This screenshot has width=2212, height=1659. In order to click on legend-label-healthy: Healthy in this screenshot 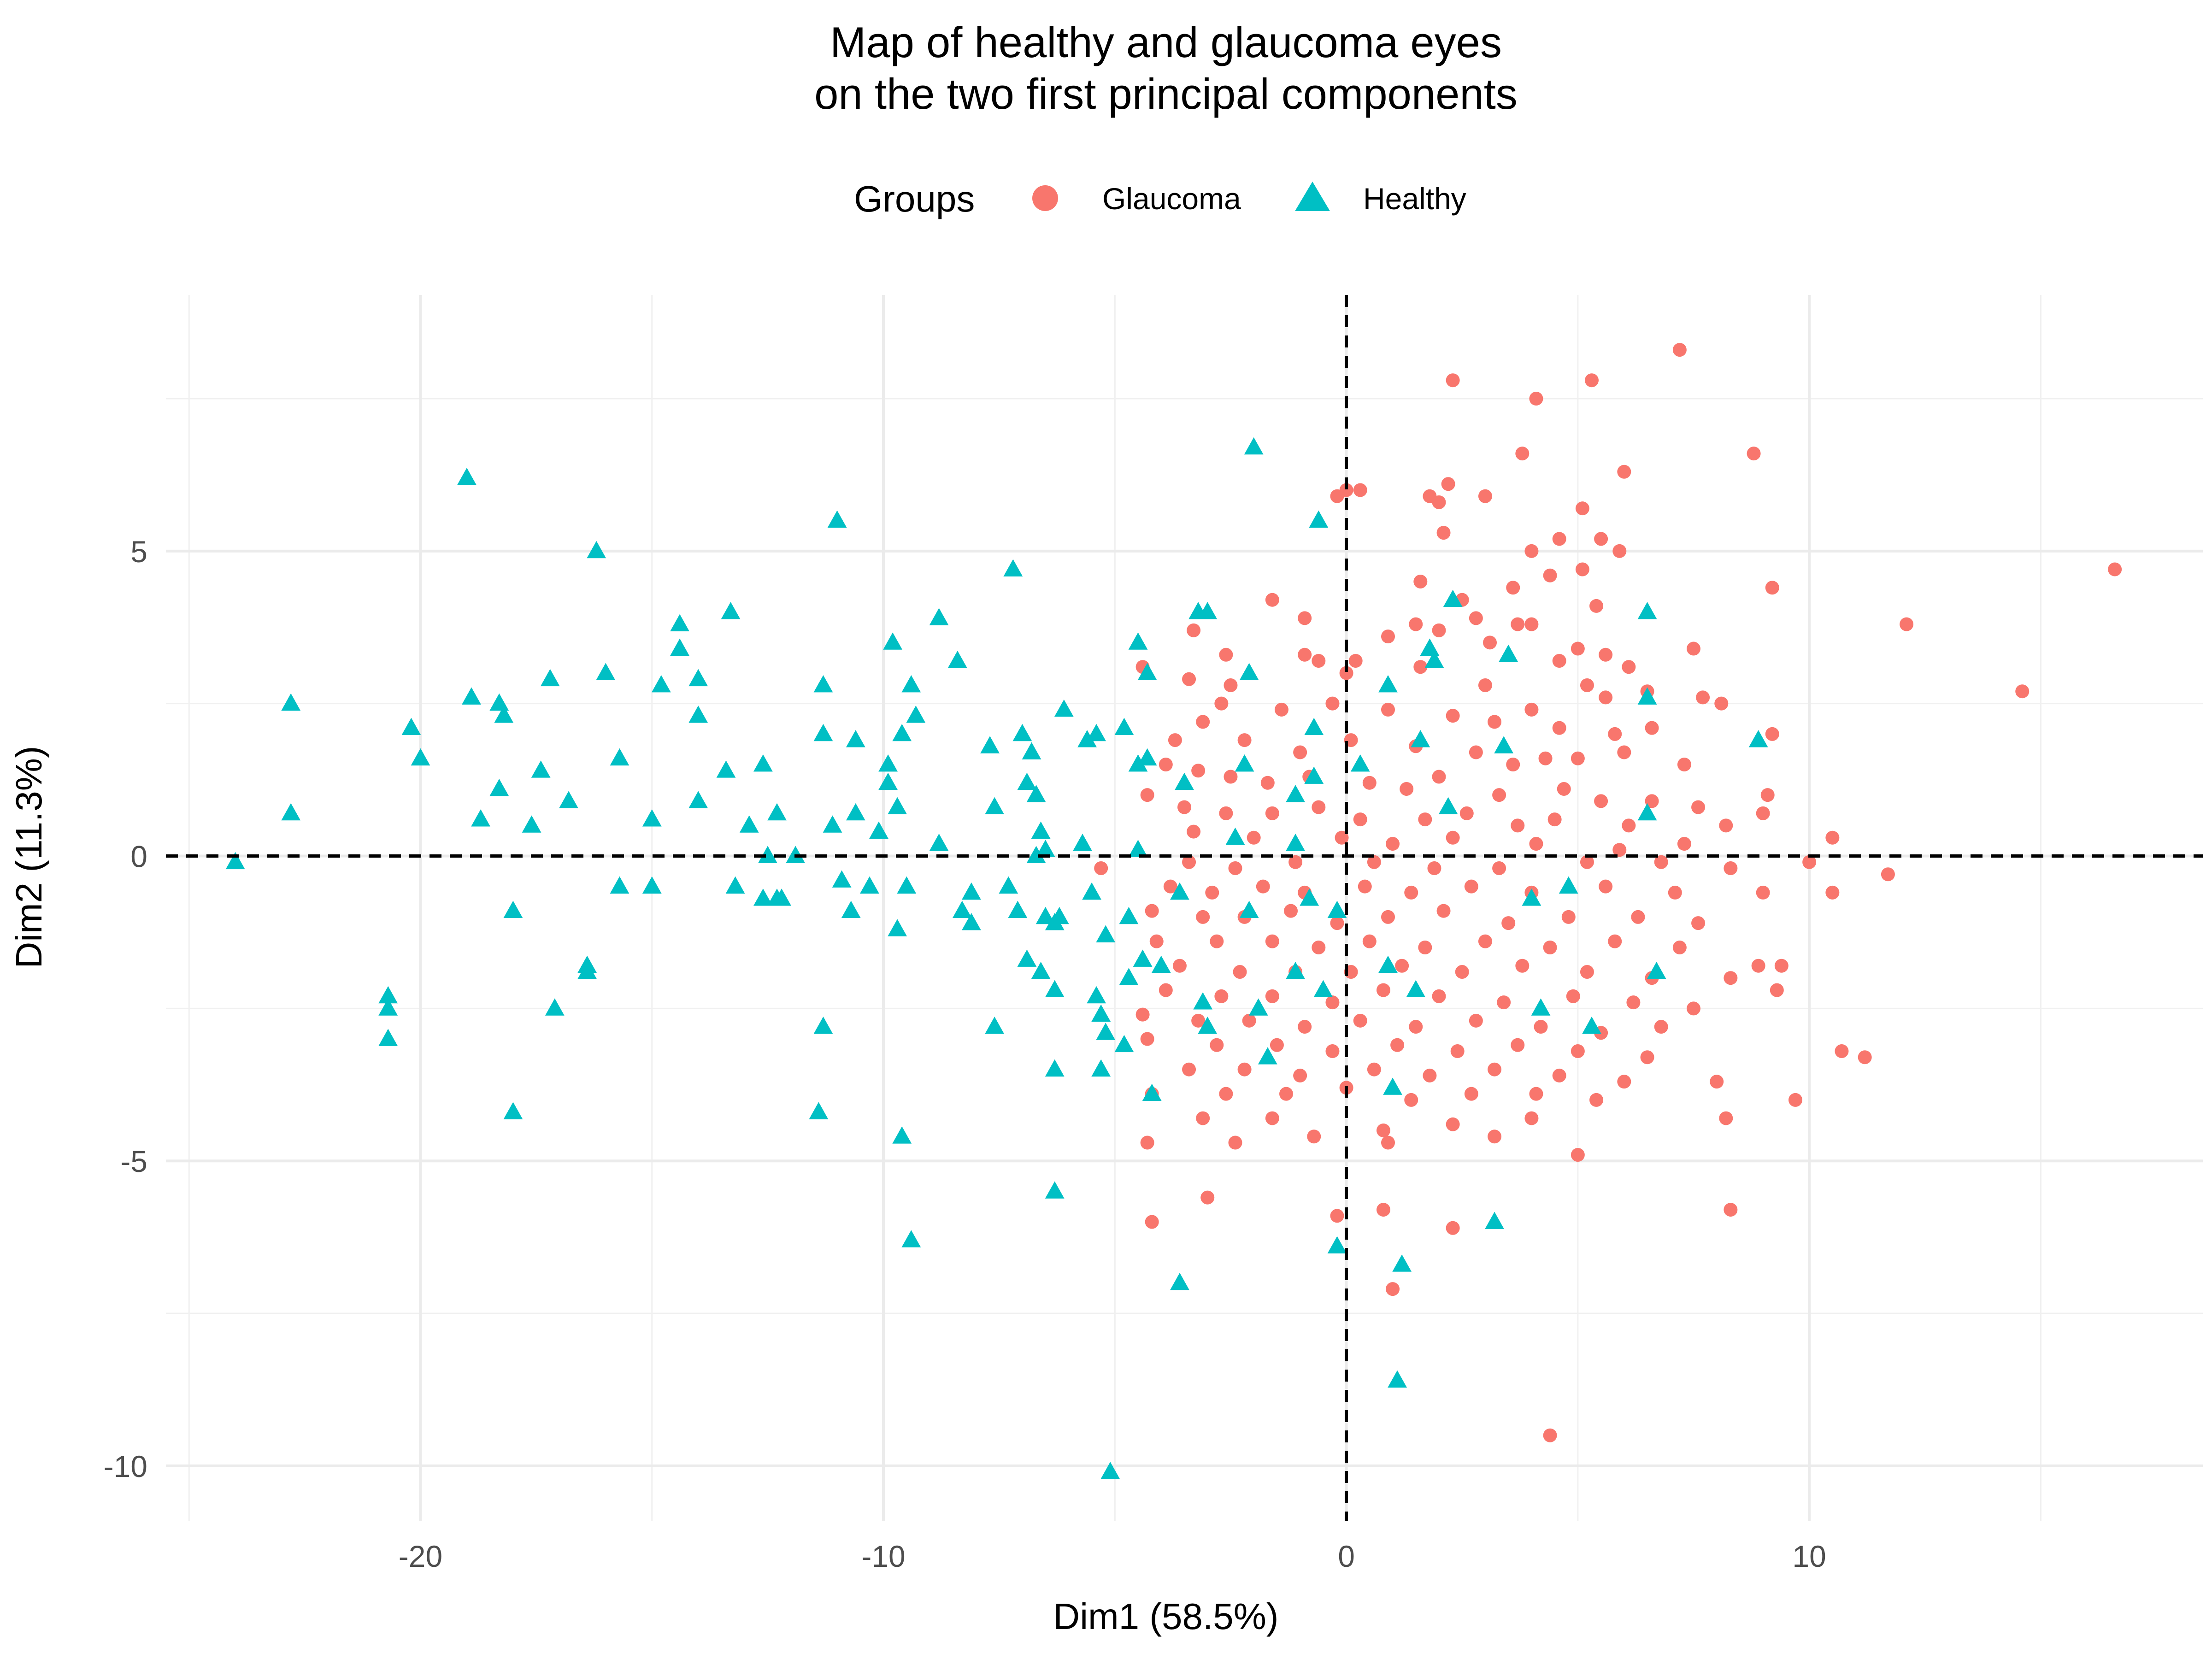, I will do `click(1414, 199)`.